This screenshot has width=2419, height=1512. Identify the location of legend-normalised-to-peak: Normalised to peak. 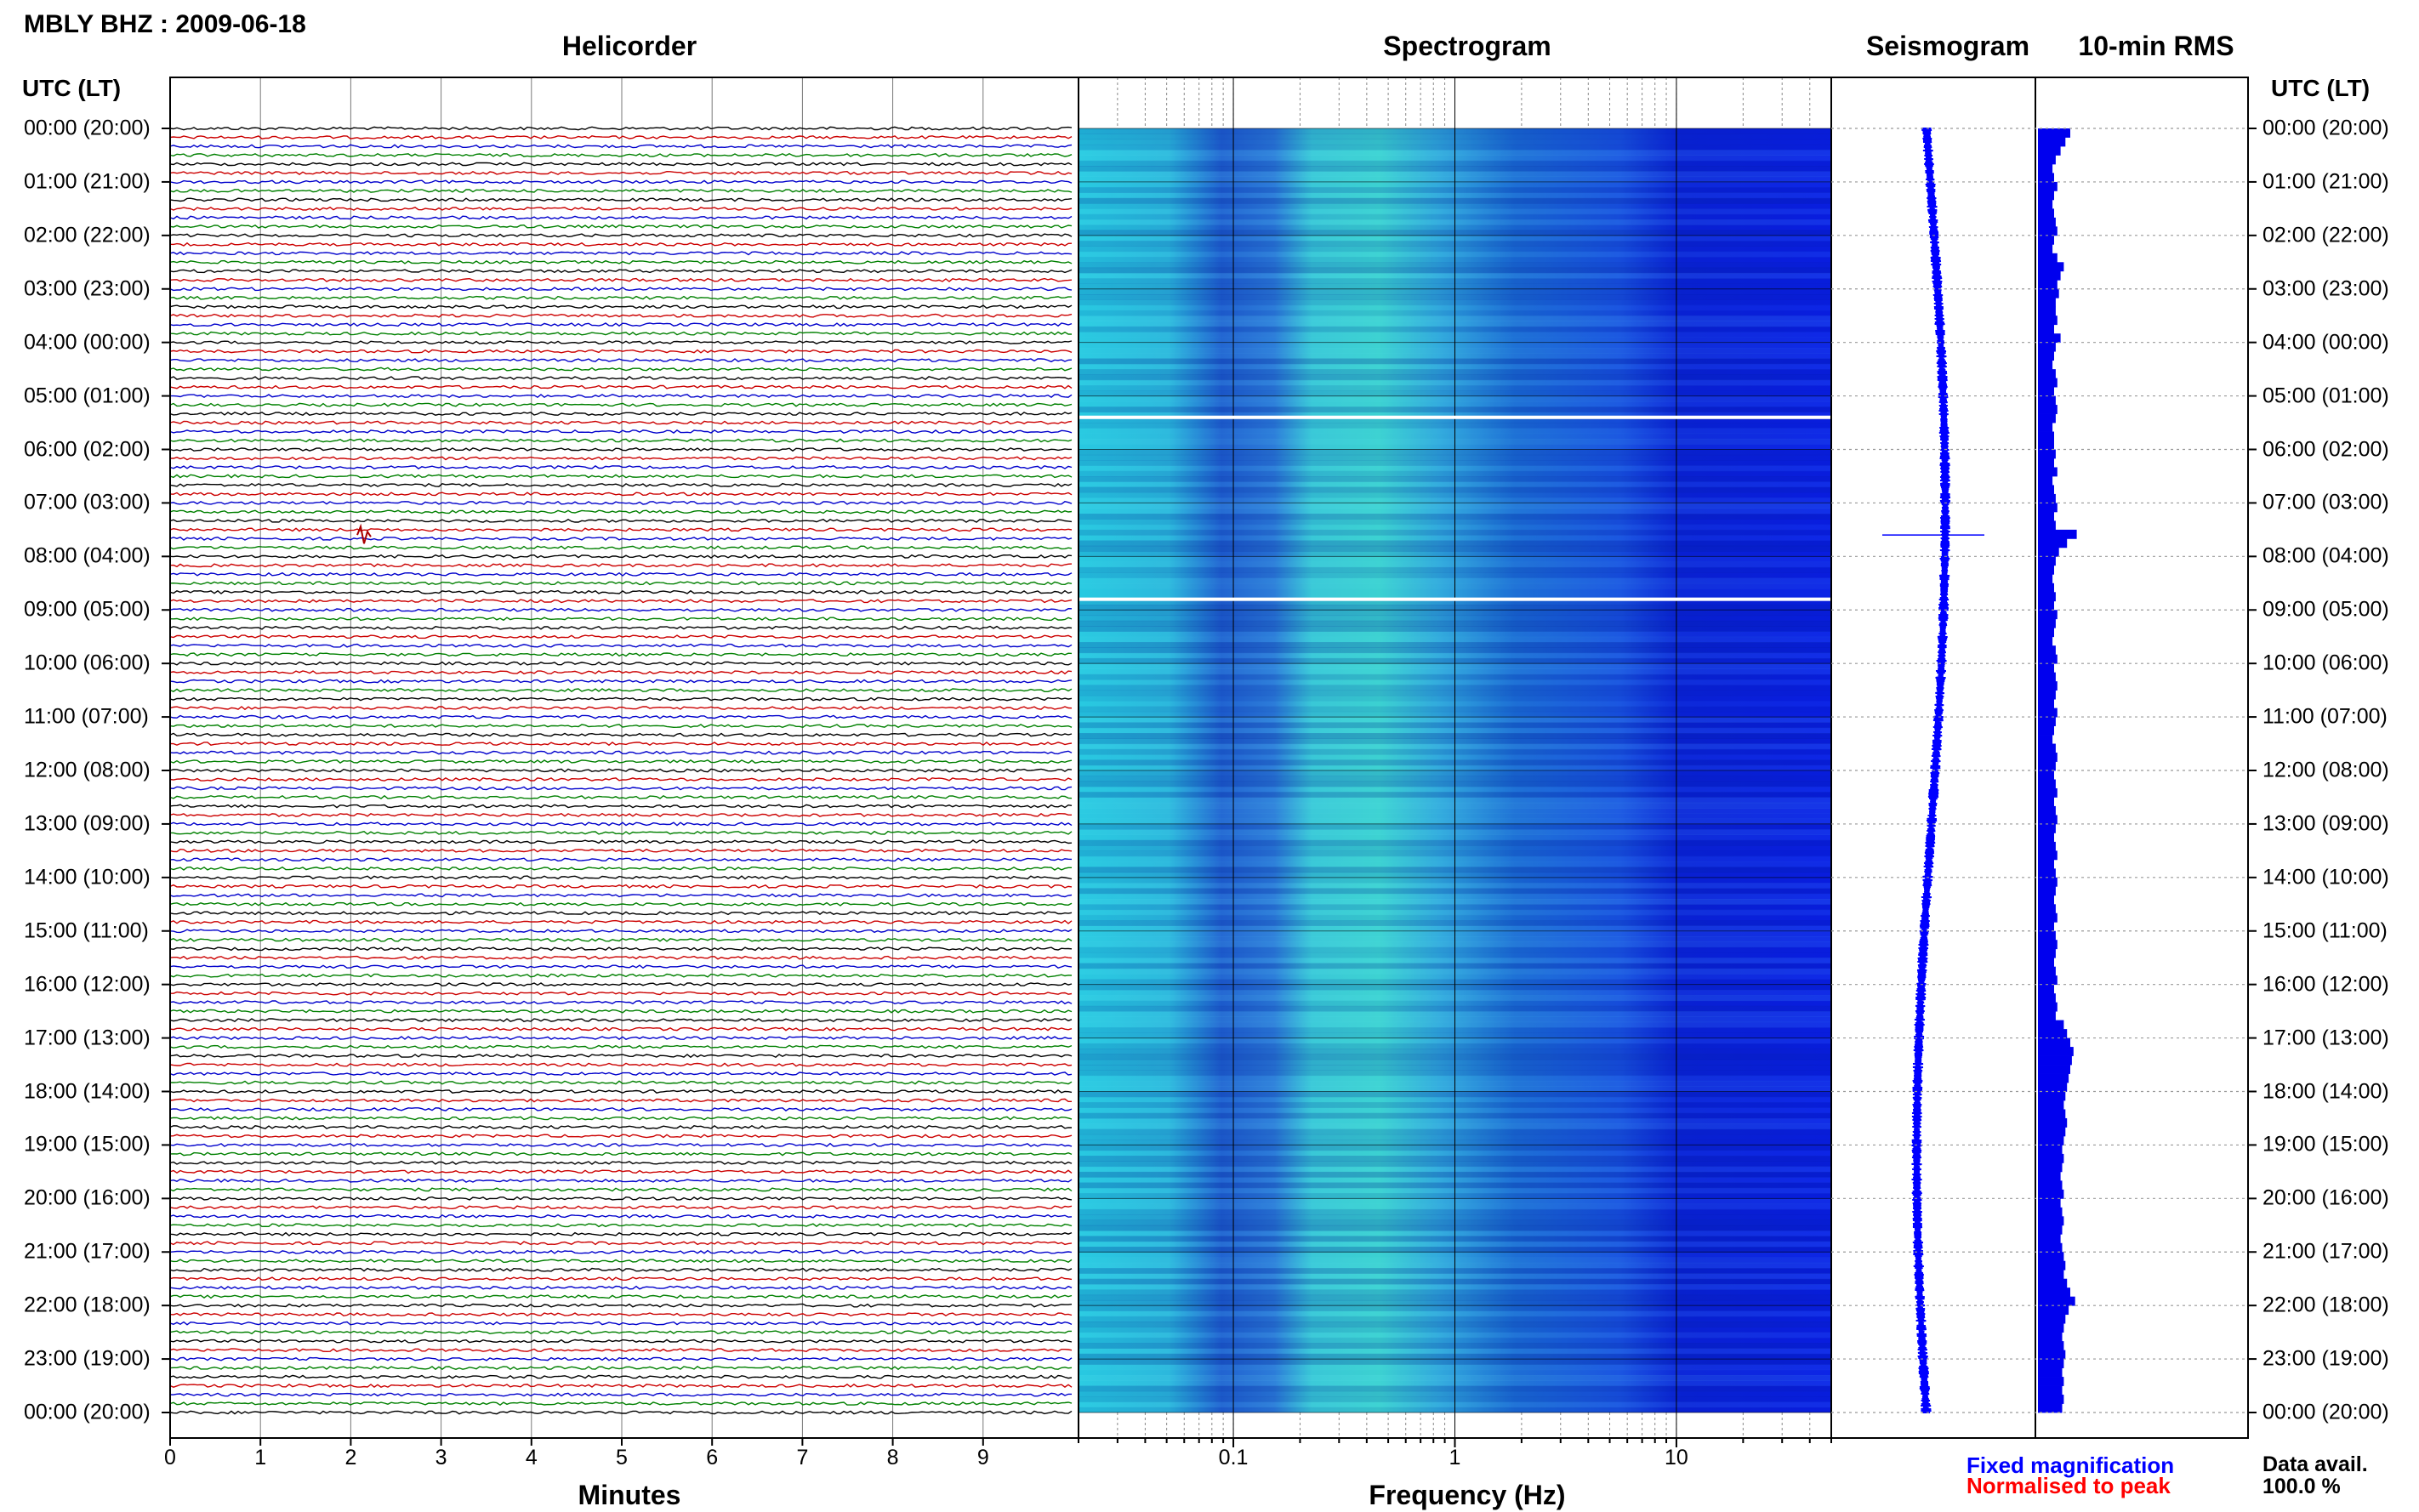
(2069, 1485).